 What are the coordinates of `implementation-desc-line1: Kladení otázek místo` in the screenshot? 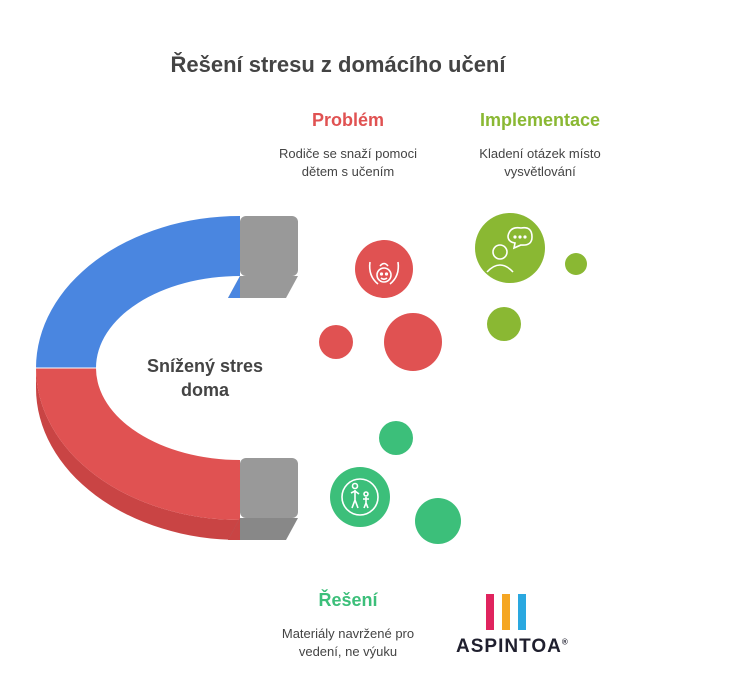 It's located at (540, 153).